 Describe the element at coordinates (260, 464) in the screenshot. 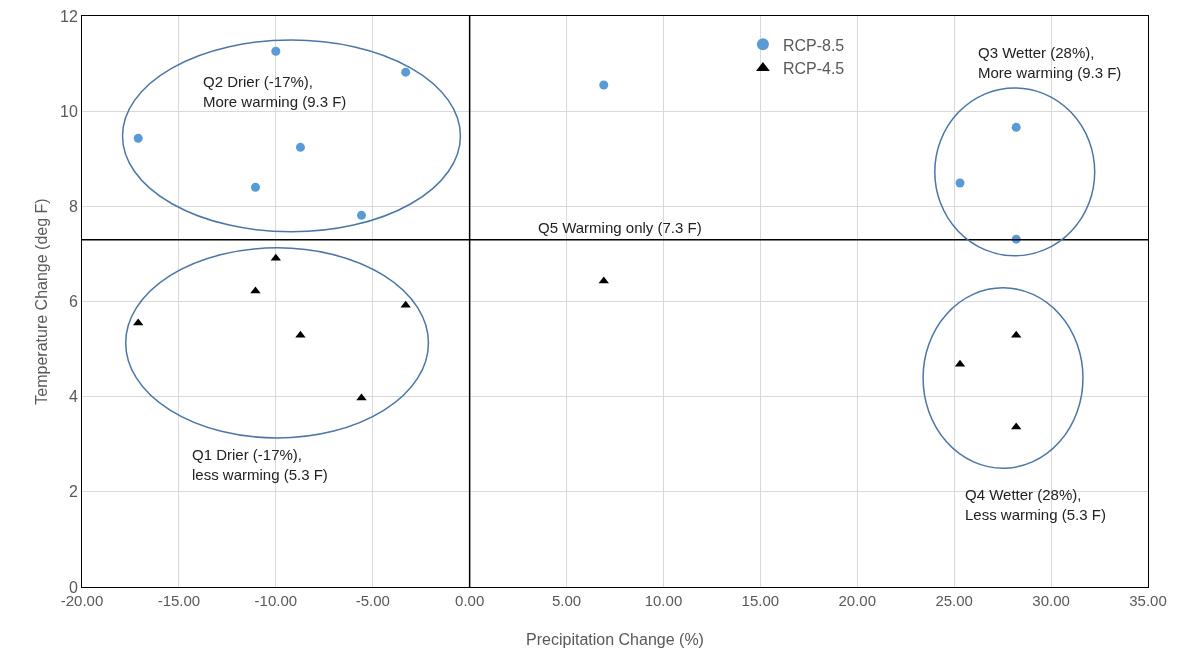

I see `annotation: Q1 Drier (-17%), less warming (5.3 F)` at that location.